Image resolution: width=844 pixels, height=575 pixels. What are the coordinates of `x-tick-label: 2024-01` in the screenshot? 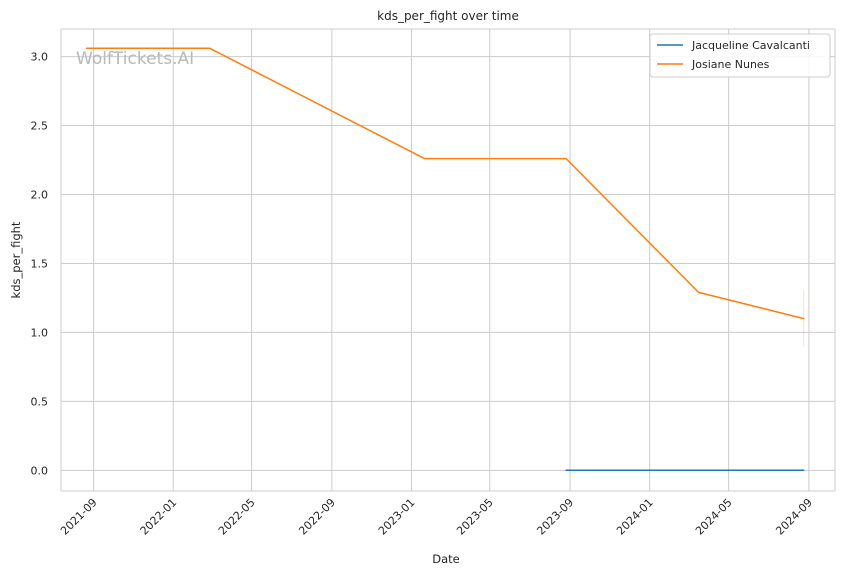 It's located at (635, 517).